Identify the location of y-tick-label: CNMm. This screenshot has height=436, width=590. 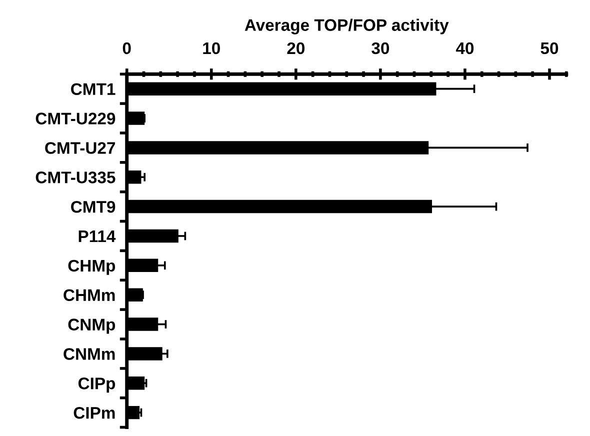
(89, 354).